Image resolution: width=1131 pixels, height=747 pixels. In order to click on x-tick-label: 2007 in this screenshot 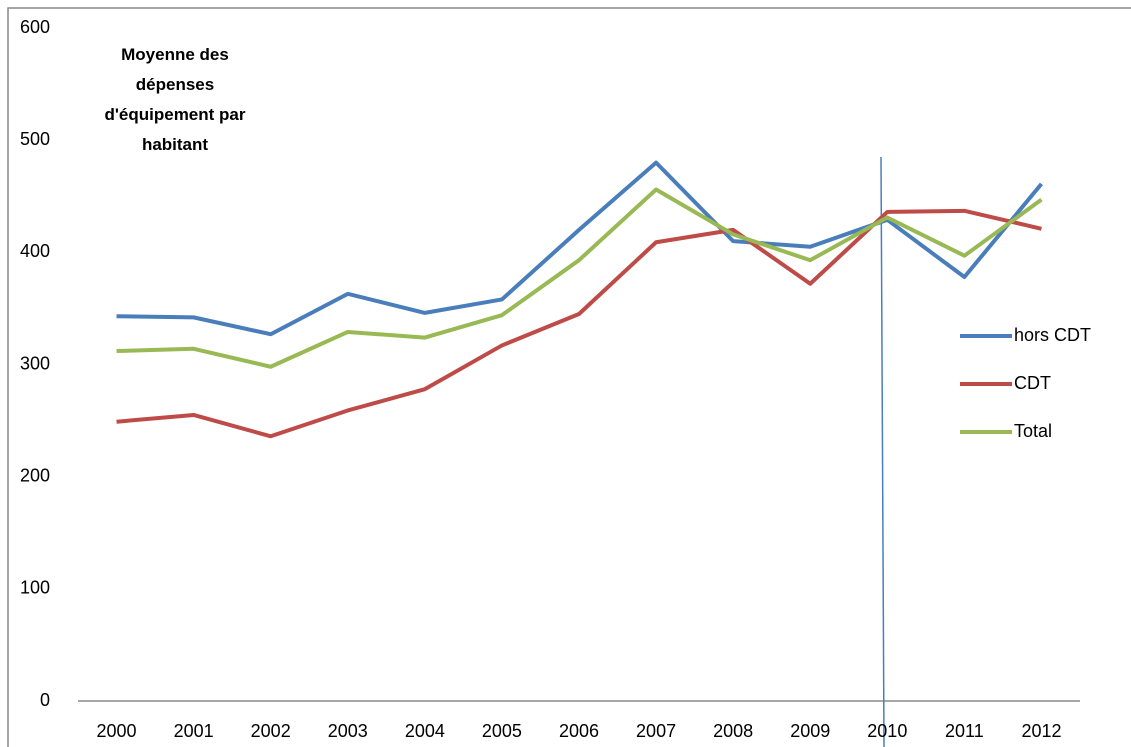, I will do `click(656, 731)`.